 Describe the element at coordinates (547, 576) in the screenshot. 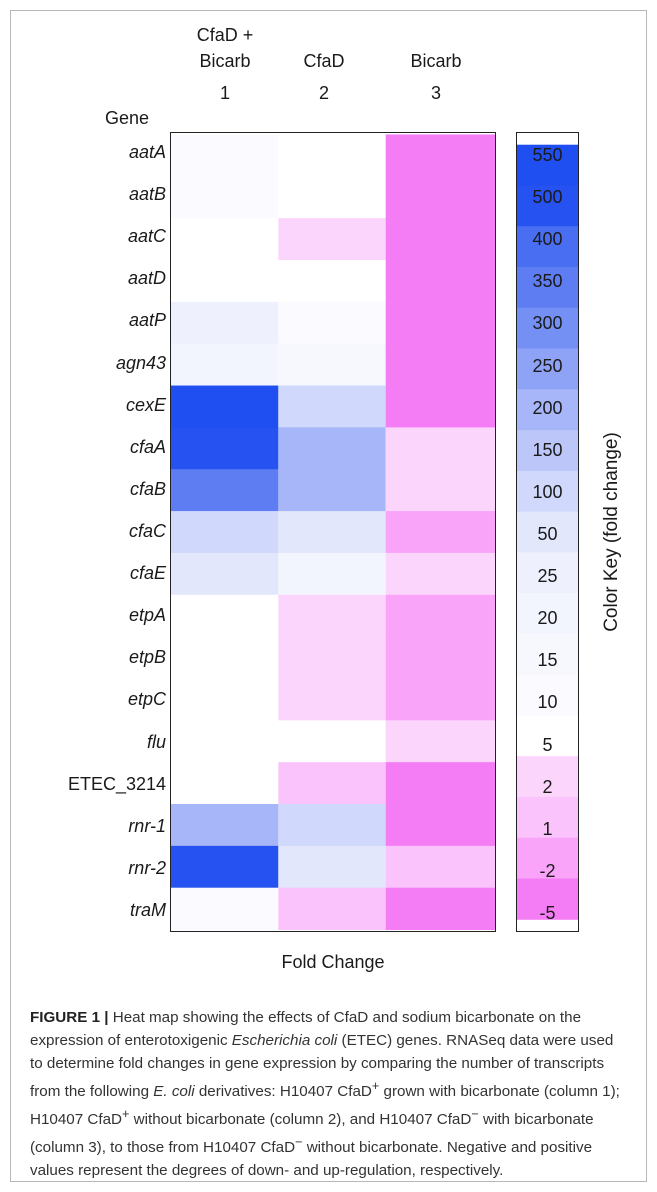

I see `color-key-label: 25` at that location.